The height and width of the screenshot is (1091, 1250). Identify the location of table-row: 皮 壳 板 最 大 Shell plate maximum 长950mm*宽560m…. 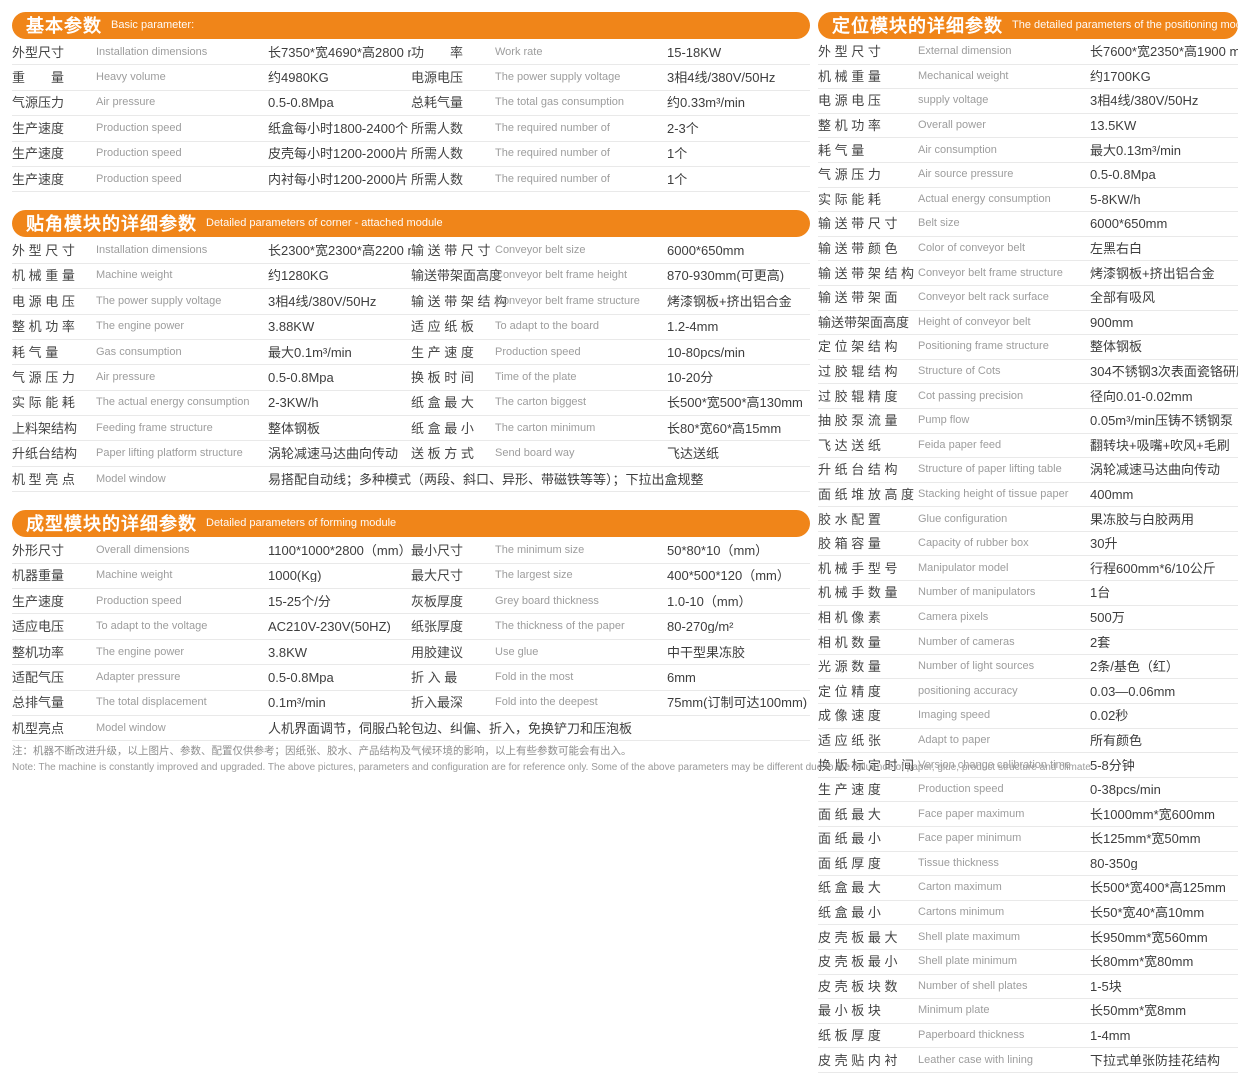
(1028, 937).